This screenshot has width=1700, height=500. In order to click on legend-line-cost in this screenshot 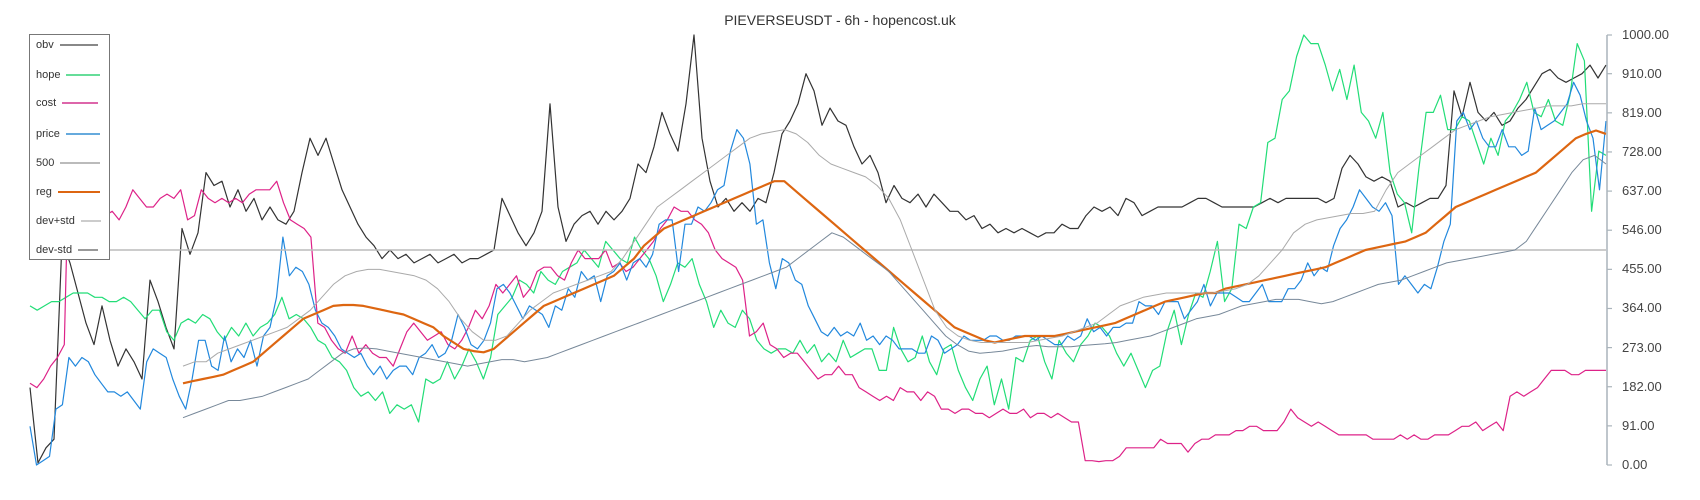, I will do `click(80, 103)`.